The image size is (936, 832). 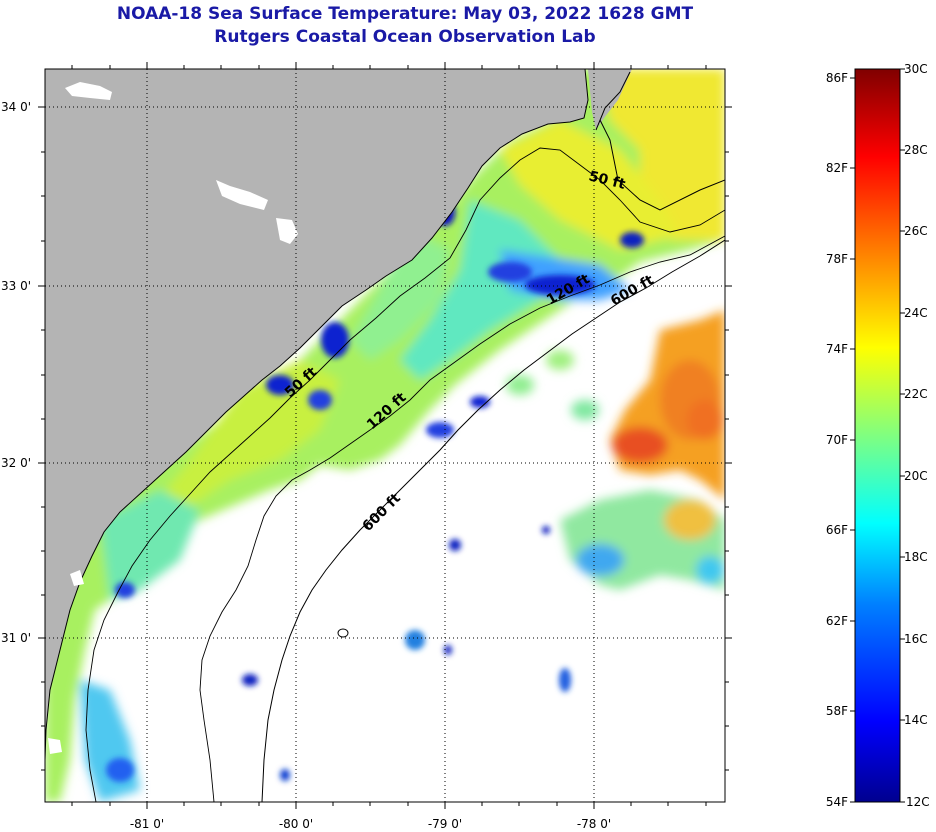 I want to click on lat-label-33: 33 0', so click(x=16, y=286).